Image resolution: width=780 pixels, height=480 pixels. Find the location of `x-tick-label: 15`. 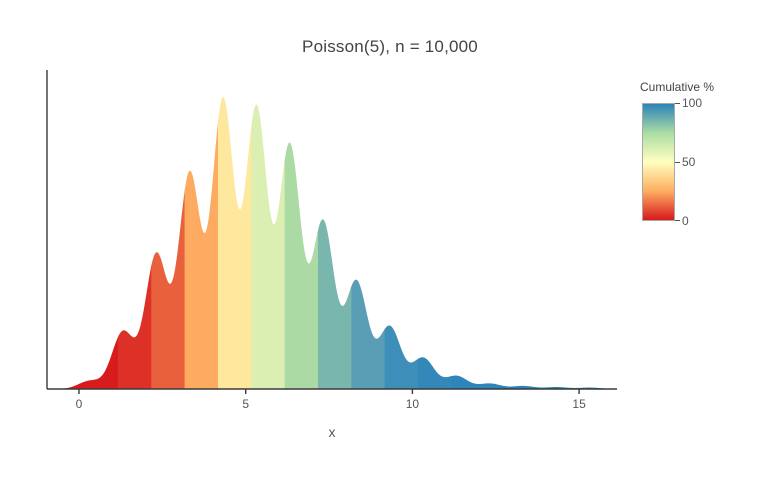

x-tick-label: 15 is located at coordinates (579, 404).